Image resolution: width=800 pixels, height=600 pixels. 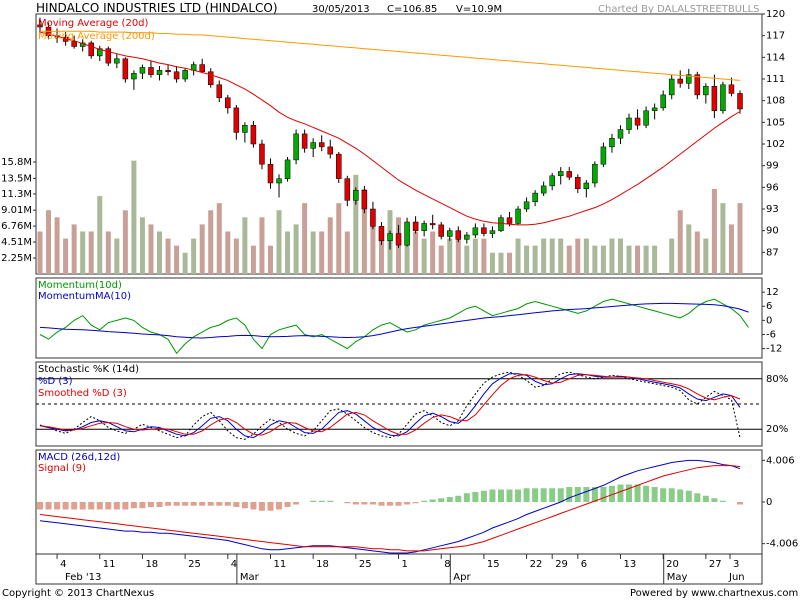 I want to click on price-y-tick-label: 108, so click(x=775, y=101).